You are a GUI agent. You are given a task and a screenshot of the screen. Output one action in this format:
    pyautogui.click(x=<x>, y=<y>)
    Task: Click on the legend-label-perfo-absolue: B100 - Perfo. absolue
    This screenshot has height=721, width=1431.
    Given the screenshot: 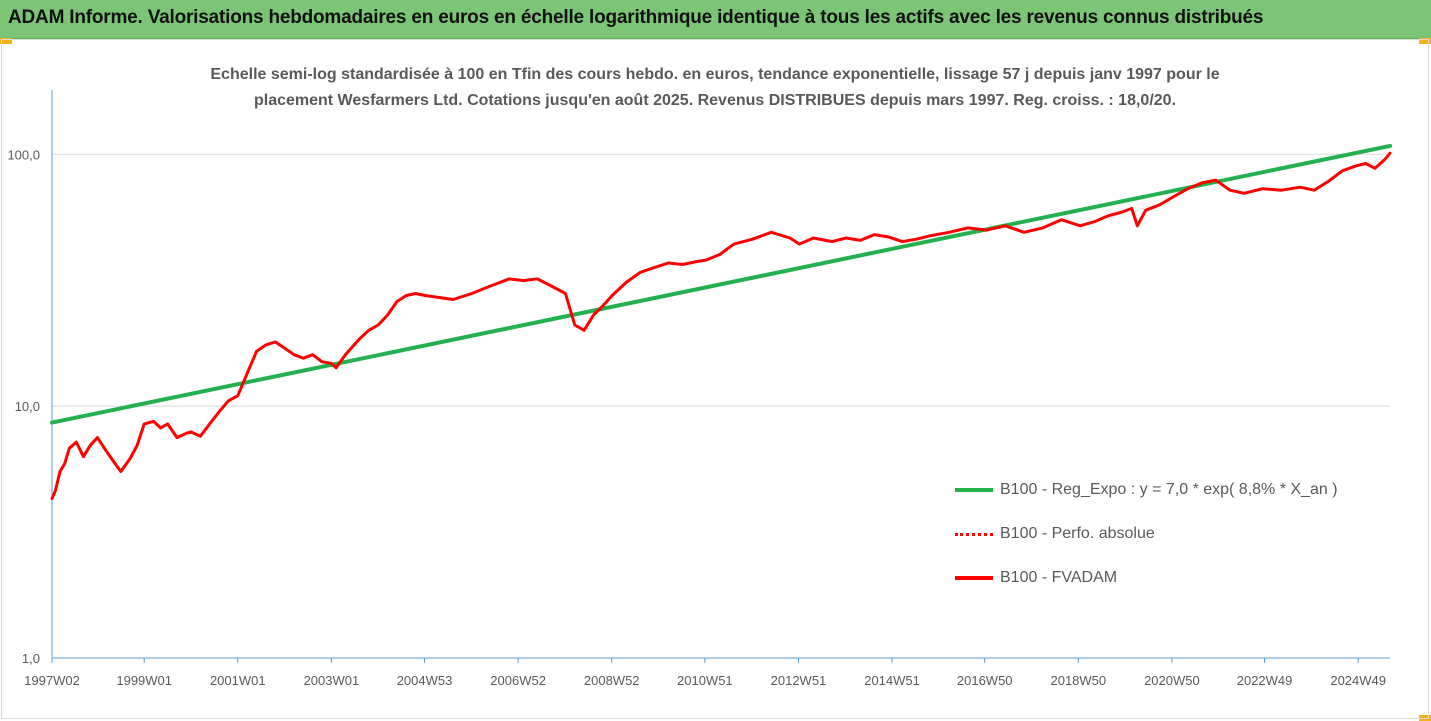 What is the action you would take?
    pyautogui.click(x=1077, y=533)
    